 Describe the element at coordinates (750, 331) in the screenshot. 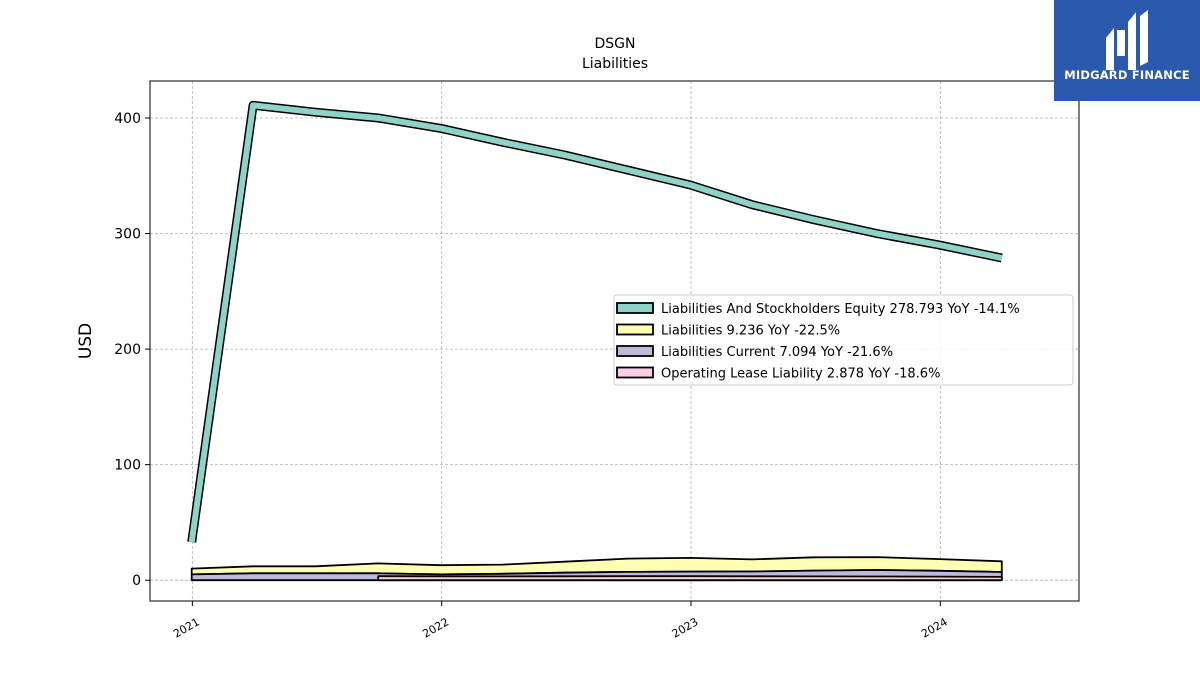

I see `legend-entry: Liabilities 9.236 YoY -22.5%` at that location.